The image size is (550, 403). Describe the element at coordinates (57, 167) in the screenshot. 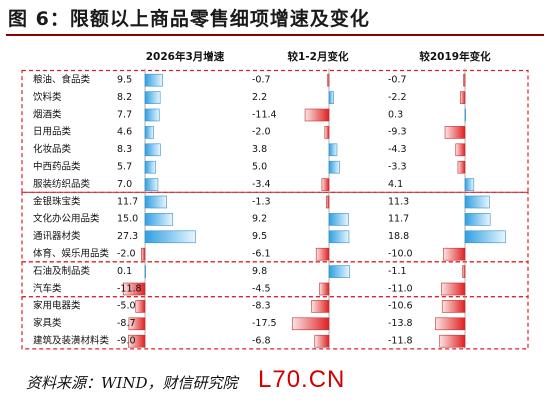

I see `category-label: 中西药品类` at that location.